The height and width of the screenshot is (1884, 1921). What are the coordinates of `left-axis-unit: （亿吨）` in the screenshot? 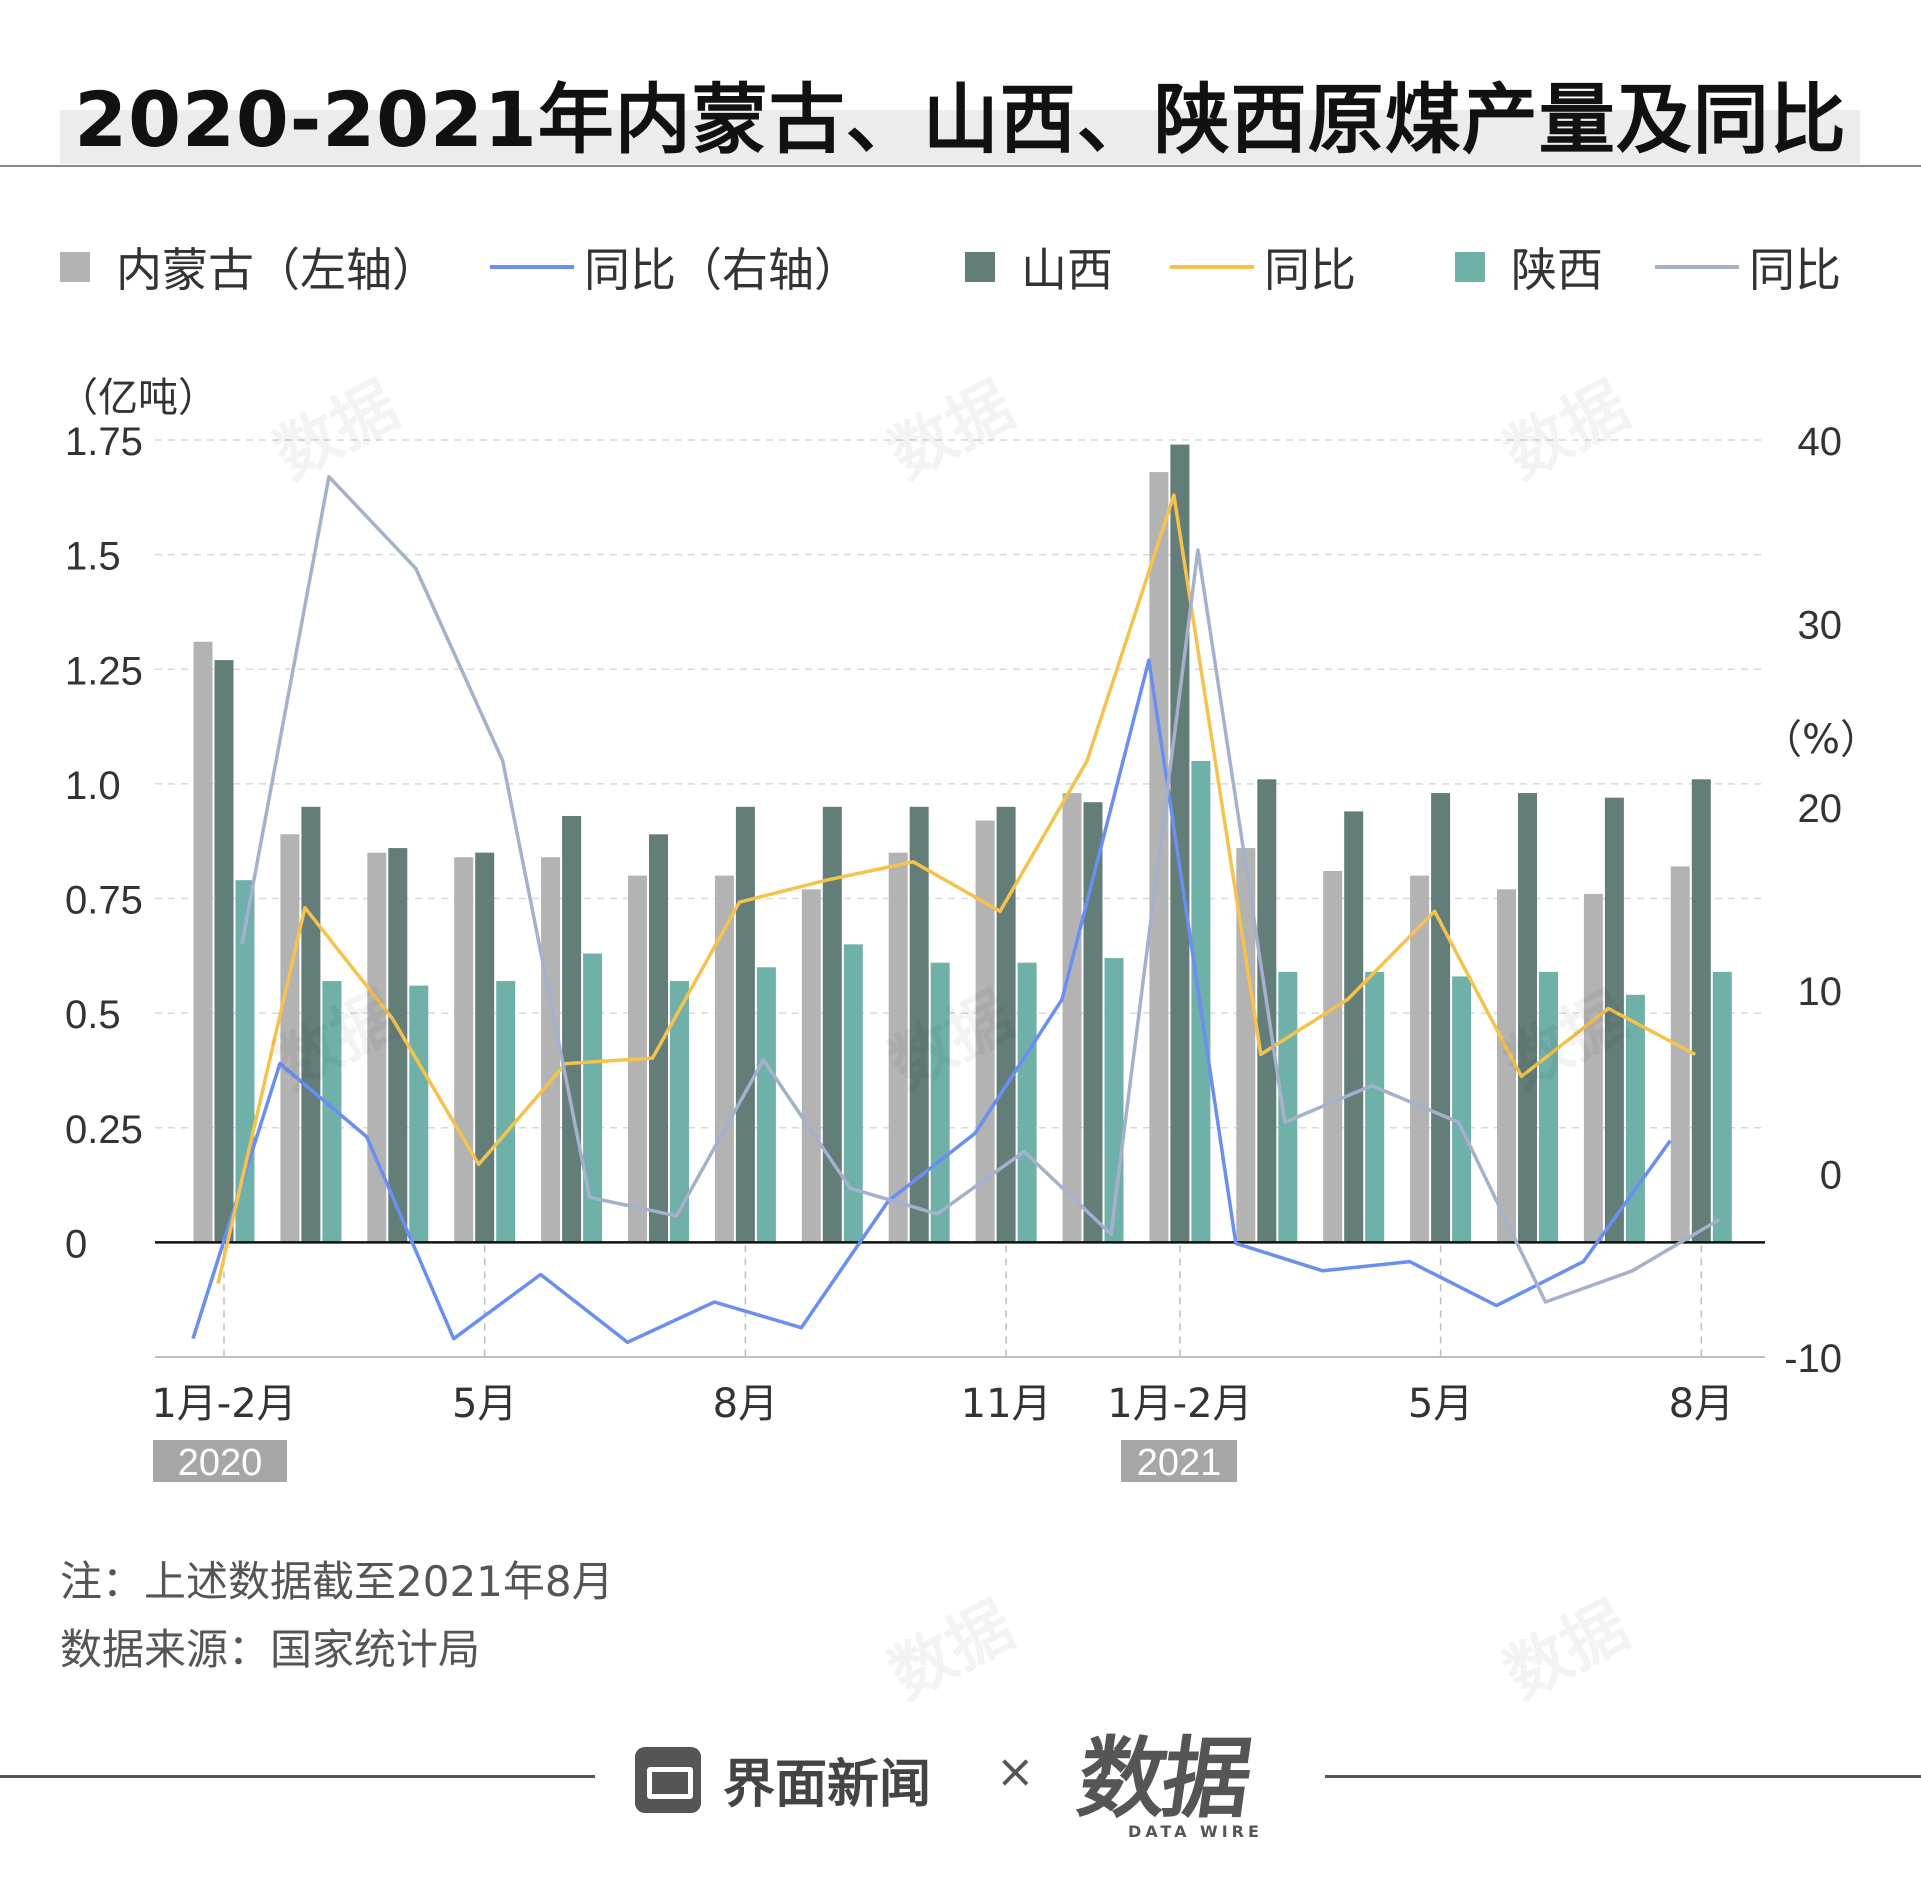 It's located at (138, 398).